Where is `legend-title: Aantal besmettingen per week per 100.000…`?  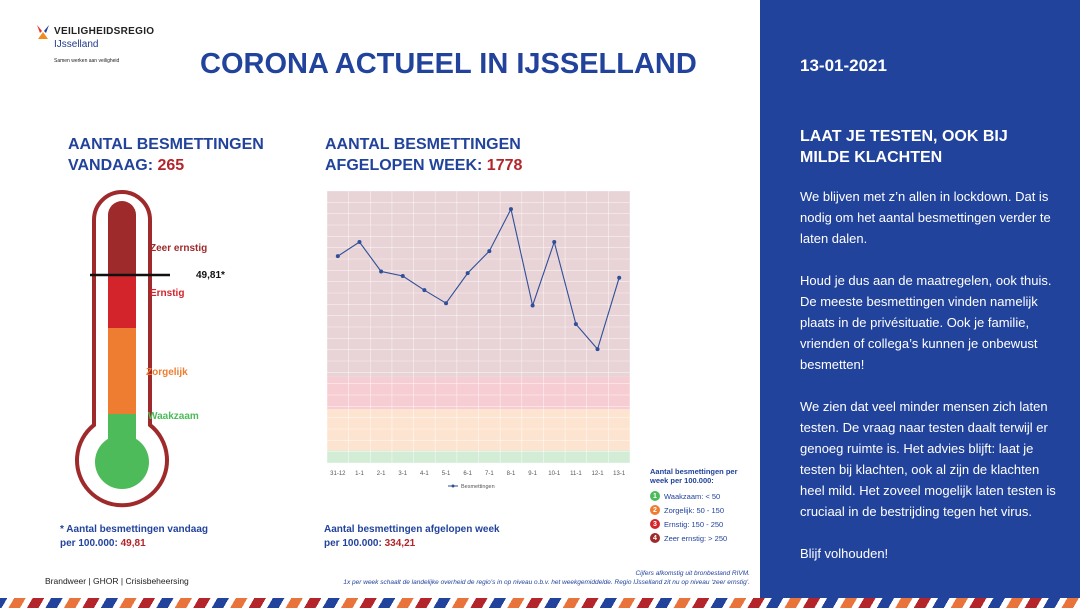 legend-title: Aantal besmettingen per week per 100.000… is located at coordinates (705, 476).